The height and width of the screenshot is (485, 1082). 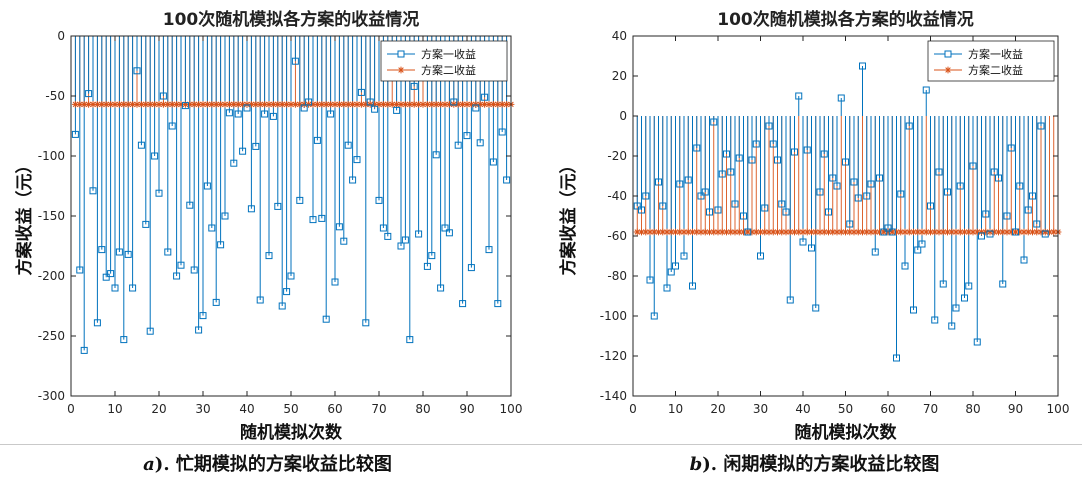 What do you see at coordinates (633, 409) in the screenshot?
I see `x-tick-label: 0` at bounding box center [633, 409].